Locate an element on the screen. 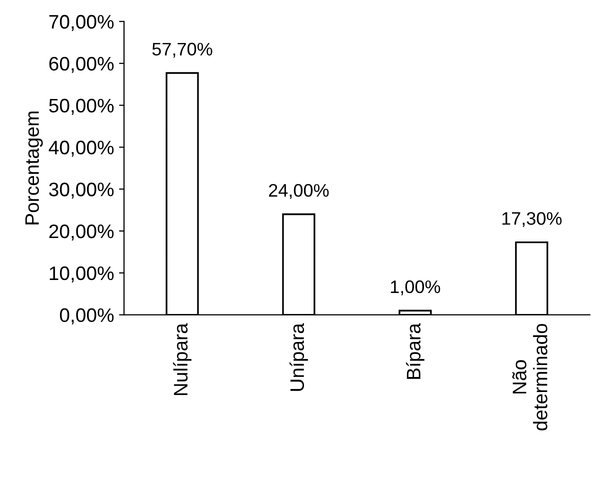 The image size is (605, 477). y-tick-label: 30,00% is located at coordinates (81, 190).